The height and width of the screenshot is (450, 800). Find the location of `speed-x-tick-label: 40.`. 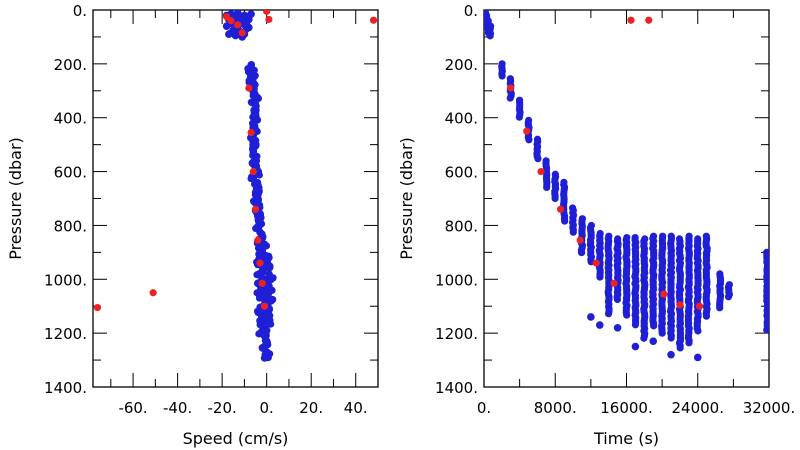

speed-x-tick-label: 40. is located at coordinates (356, 408).